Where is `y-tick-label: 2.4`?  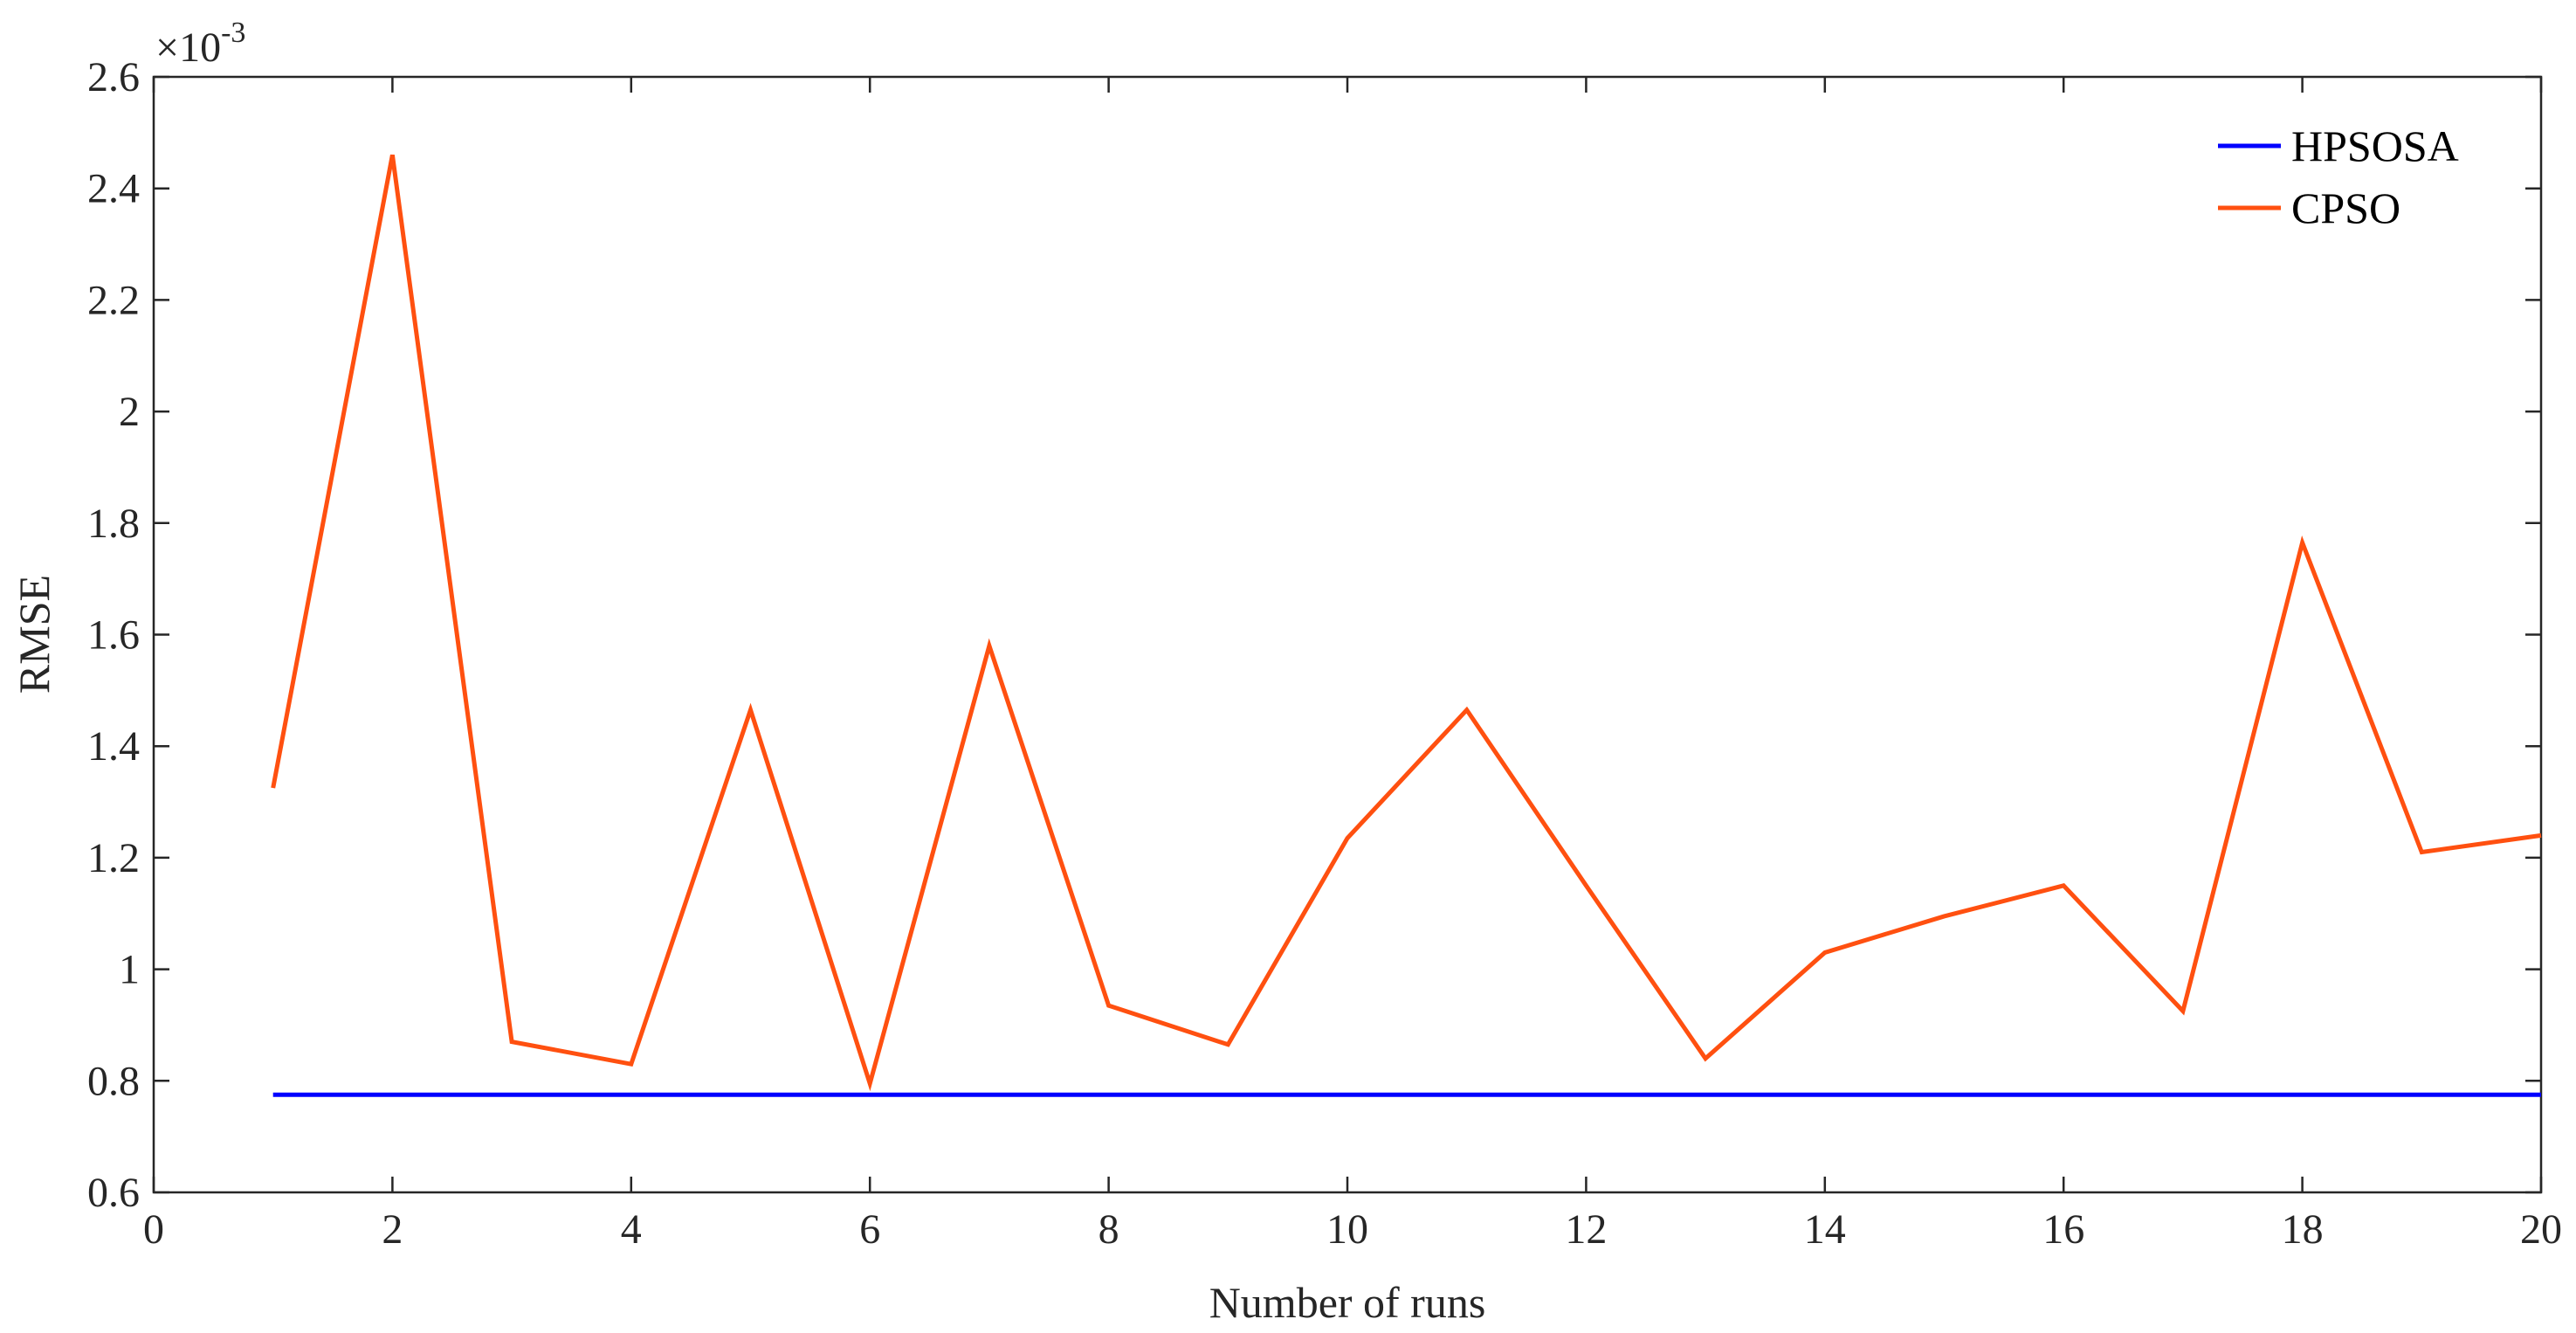
y-tick-label: 2.4 is located at coordinates (113, 189).